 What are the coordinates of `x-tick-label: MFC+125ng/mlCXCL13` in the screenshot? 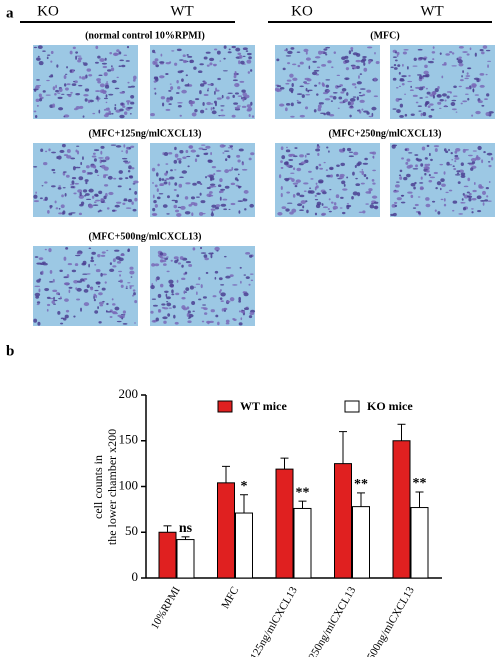 It's located at (266, 620).